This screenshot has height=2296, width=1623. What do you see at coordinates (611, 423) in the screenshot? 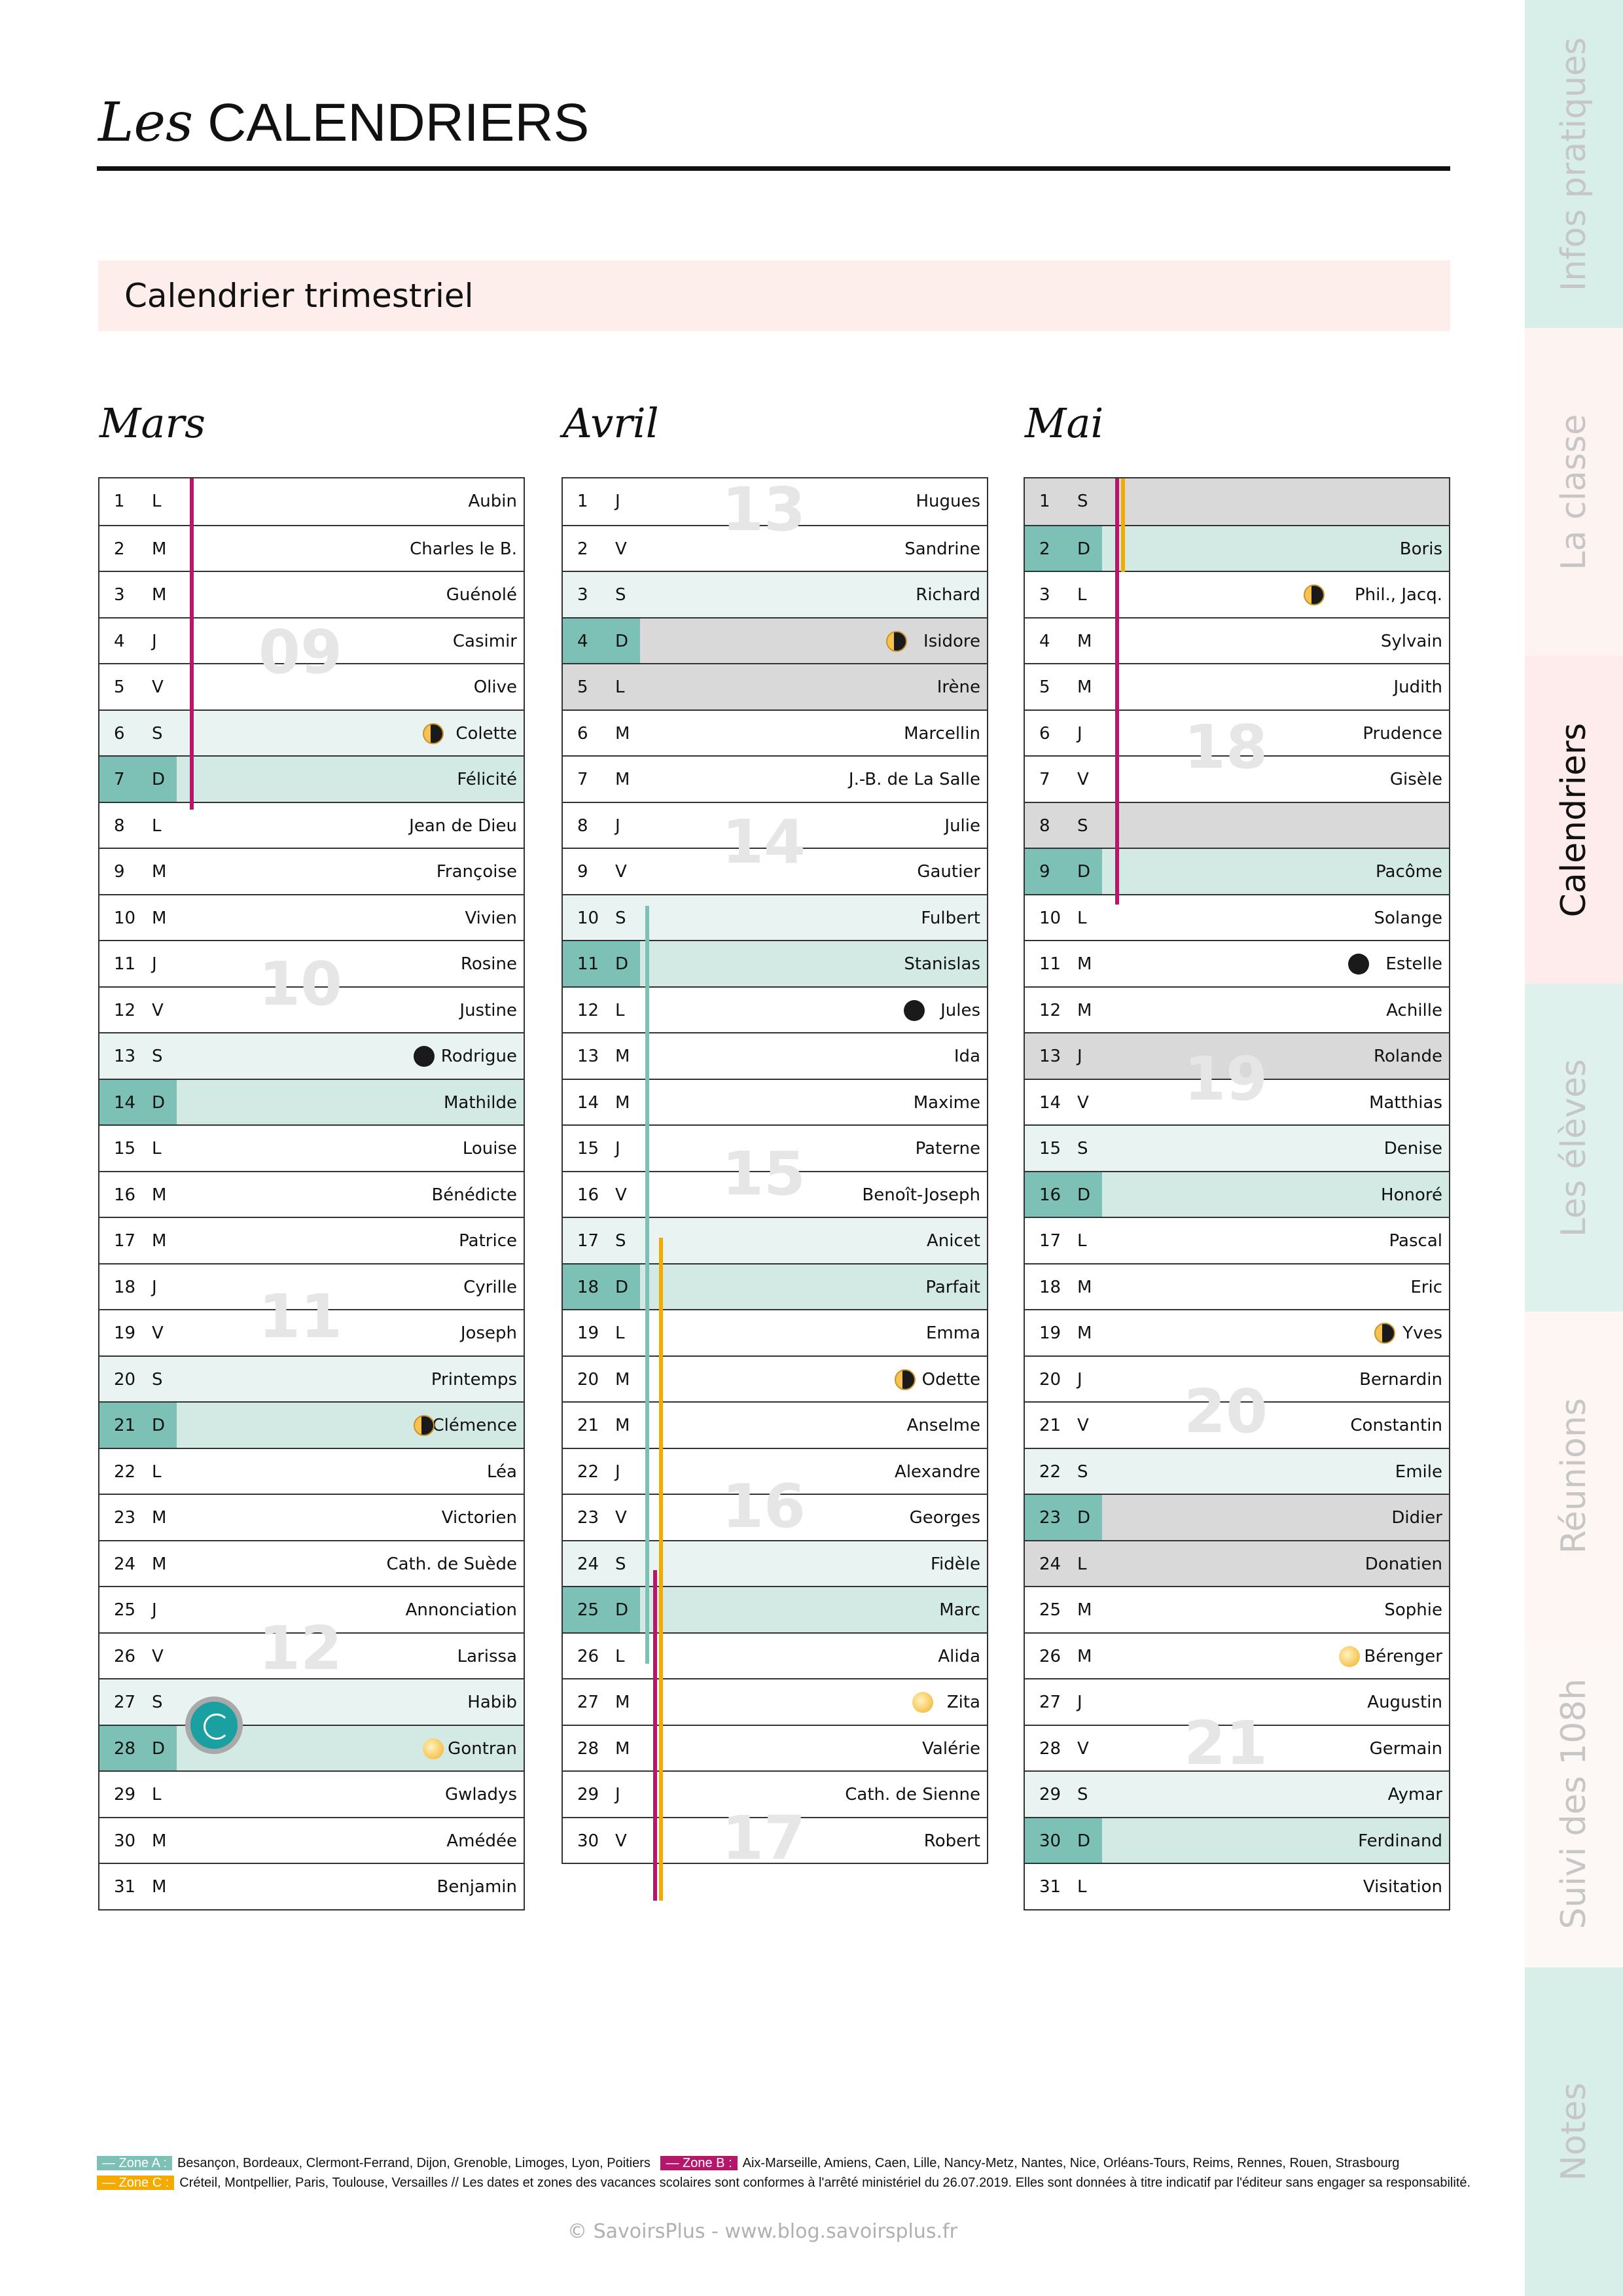
I see `month-title-avril: Avril` at bounding box center [611, 423].